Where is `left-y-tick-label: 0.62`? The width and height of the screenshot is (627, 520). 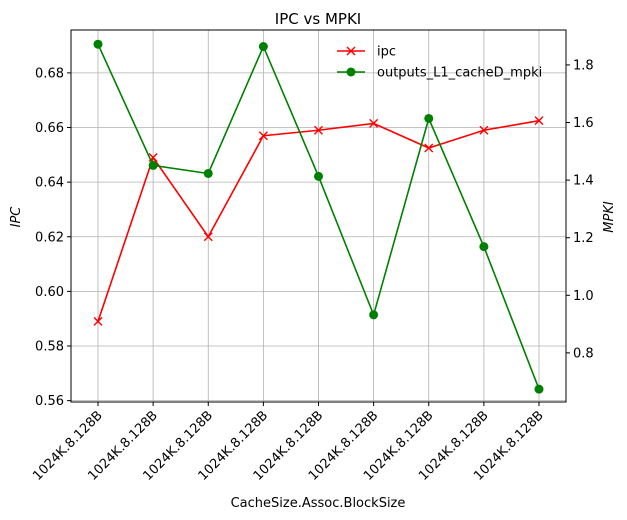
left-y-tick-label: 0.62 is located at coordinates (49, 237).